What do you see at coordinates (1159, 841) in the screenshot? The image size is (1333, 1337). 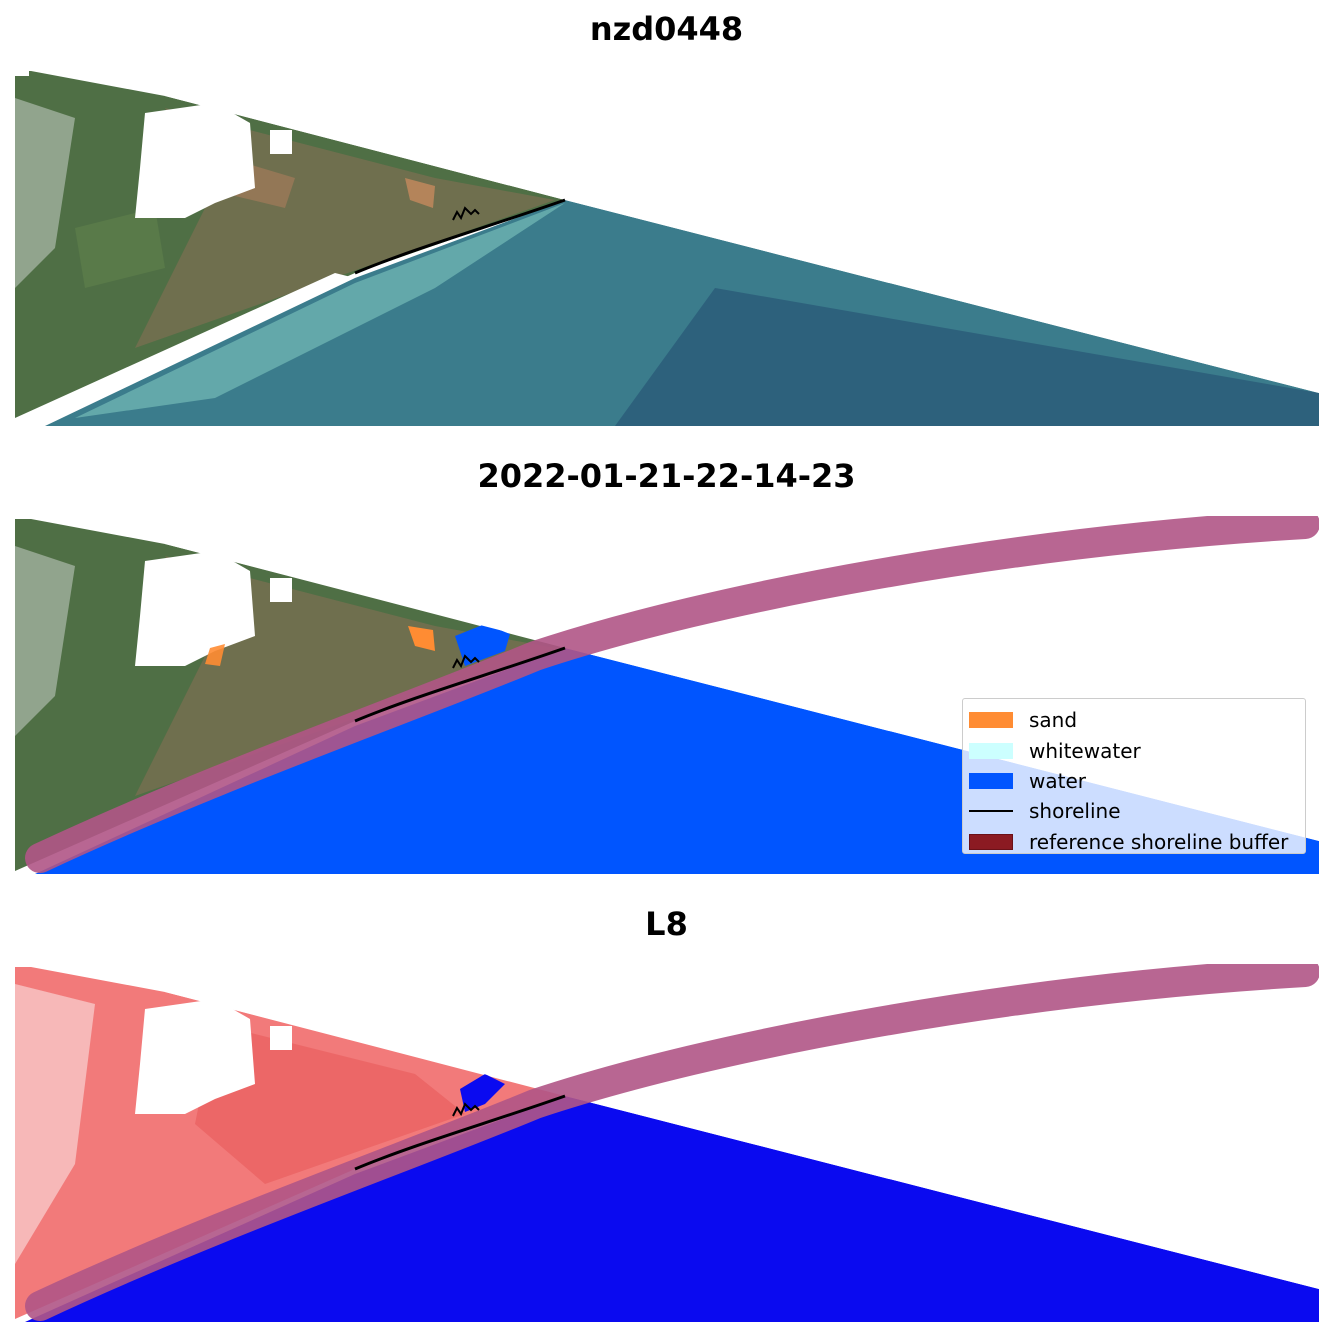 I see `legend-label: reference shoreline buffer` at bounding box center [1159, 841].